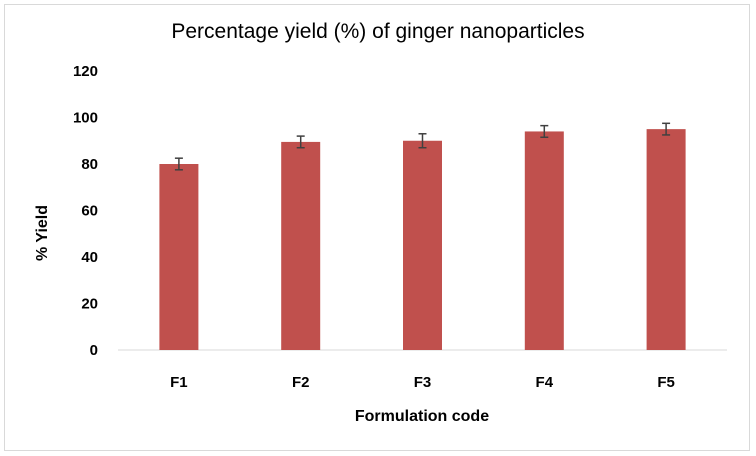  I want to click on x-tick-label: F4, so click(545, 382).